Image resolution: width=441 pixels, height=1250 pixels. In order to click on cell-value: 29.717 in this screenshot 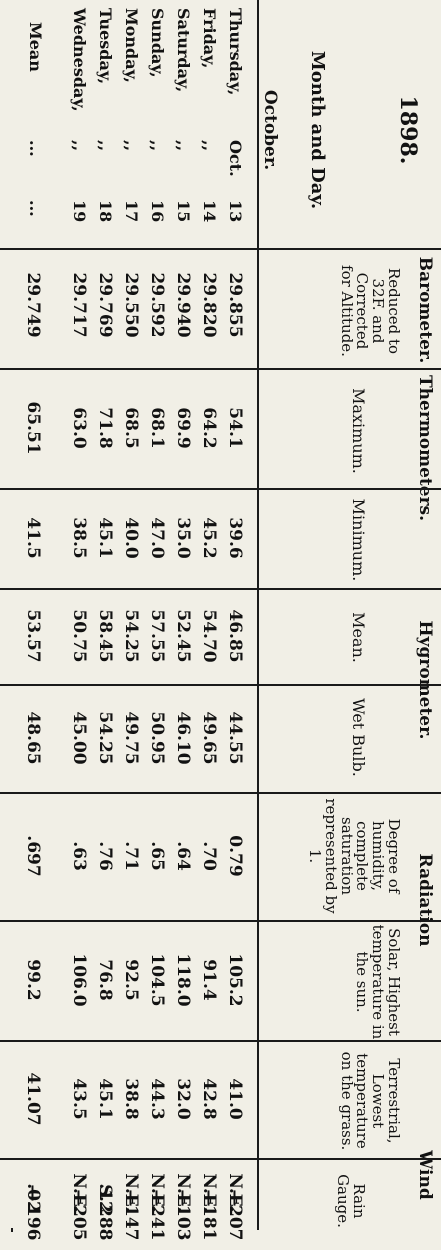, I will do `click(79, 305)`.